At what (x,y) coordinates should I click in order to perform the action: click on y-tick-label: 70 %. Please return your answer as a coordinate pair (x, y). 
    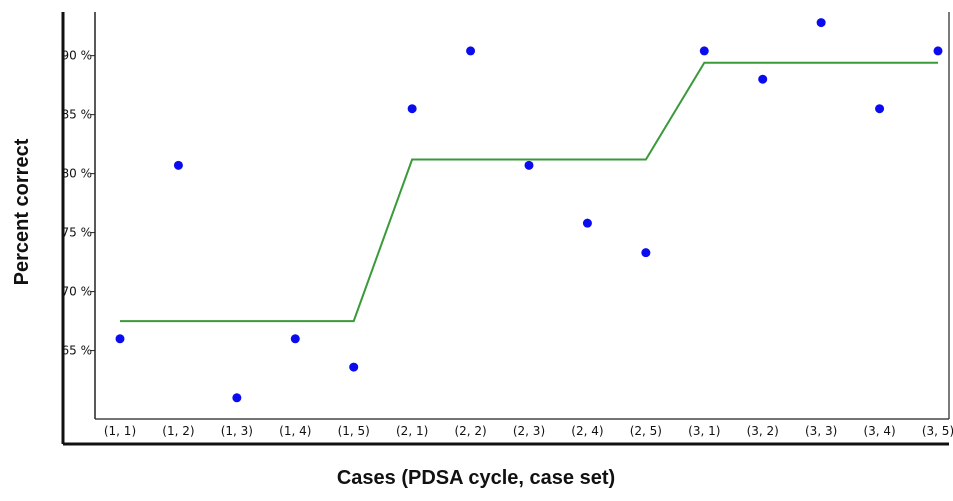
    Looking at the image, I should click on (77, 292).